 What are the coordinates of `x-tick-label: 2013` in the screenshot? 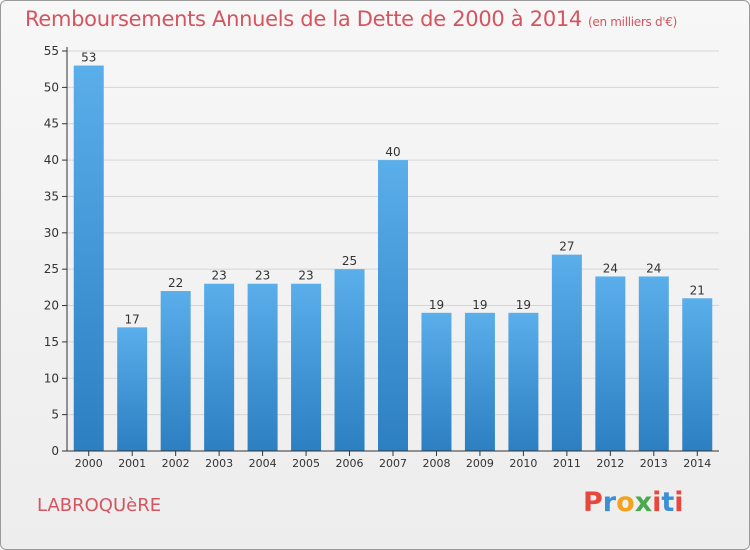 It's located at (654, 463).